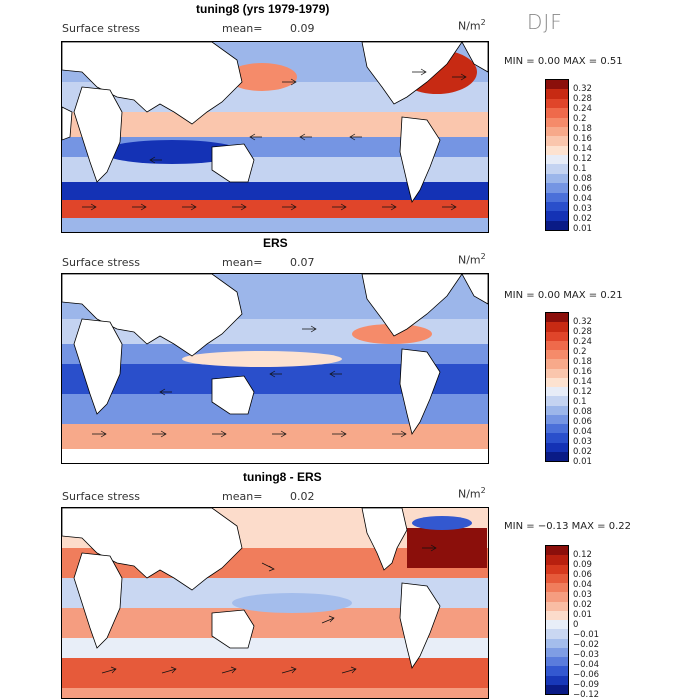 Image resolution: width=700 pixels, height=700 pixels. What do you see at coordinates (242, 262) in the screenshot?
I see `panel-2-mean-label: mean=` at bounding box center [242, 262].